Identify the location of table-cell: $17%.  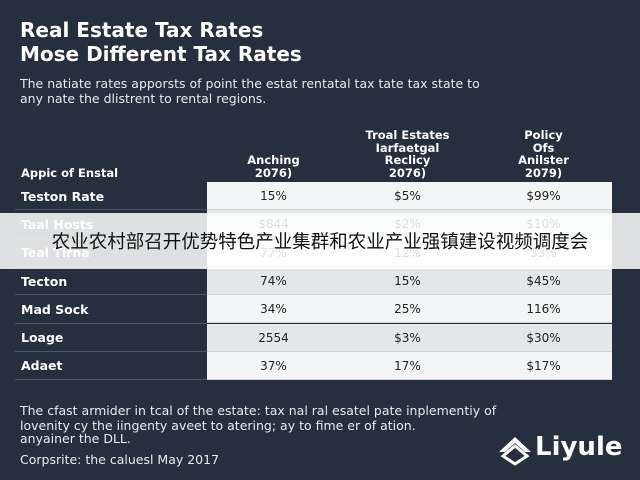
(543, 365).